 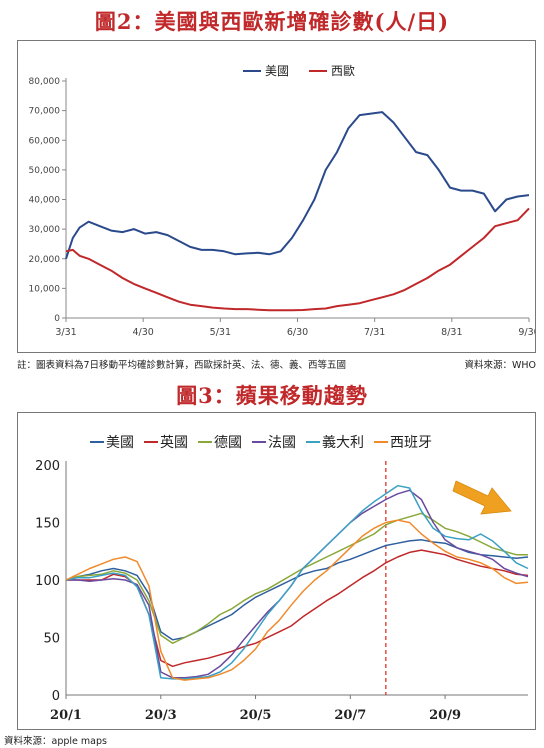 What do you see at coordinates (45, 230) in the screenshot?
I see `y-tick-label: 30,000` at bounding box center [45, 230].